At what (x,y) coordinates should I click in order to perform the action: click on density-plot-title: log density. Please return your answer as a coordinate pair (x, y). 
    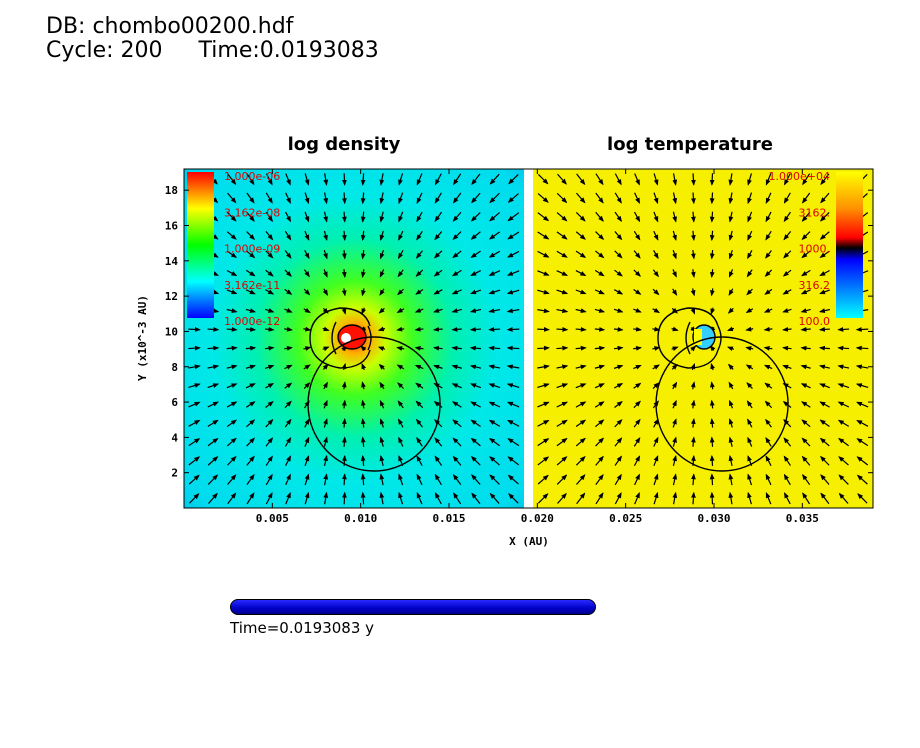
    Looking at the image, I should click on (344, 144).